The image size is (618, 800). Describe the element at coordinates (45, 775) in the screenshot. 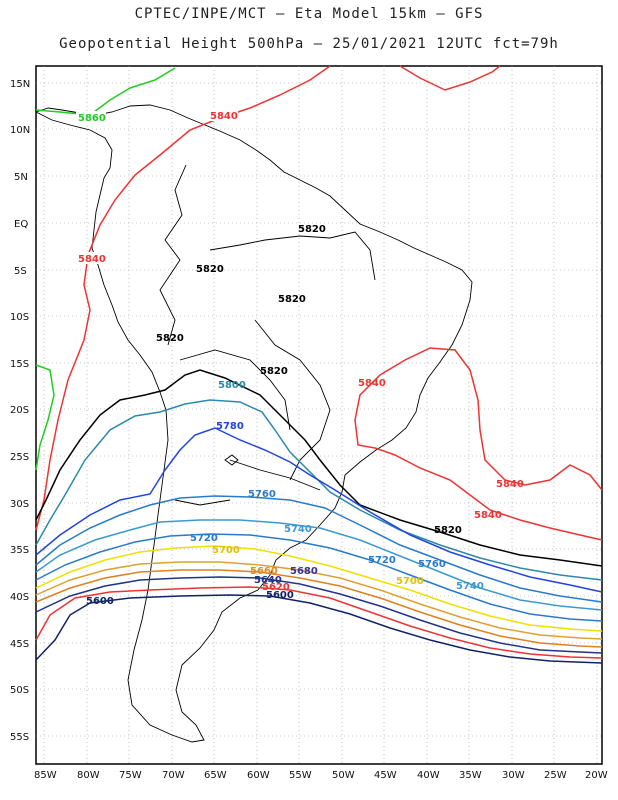

I see `lon-label: 85W` at that location.